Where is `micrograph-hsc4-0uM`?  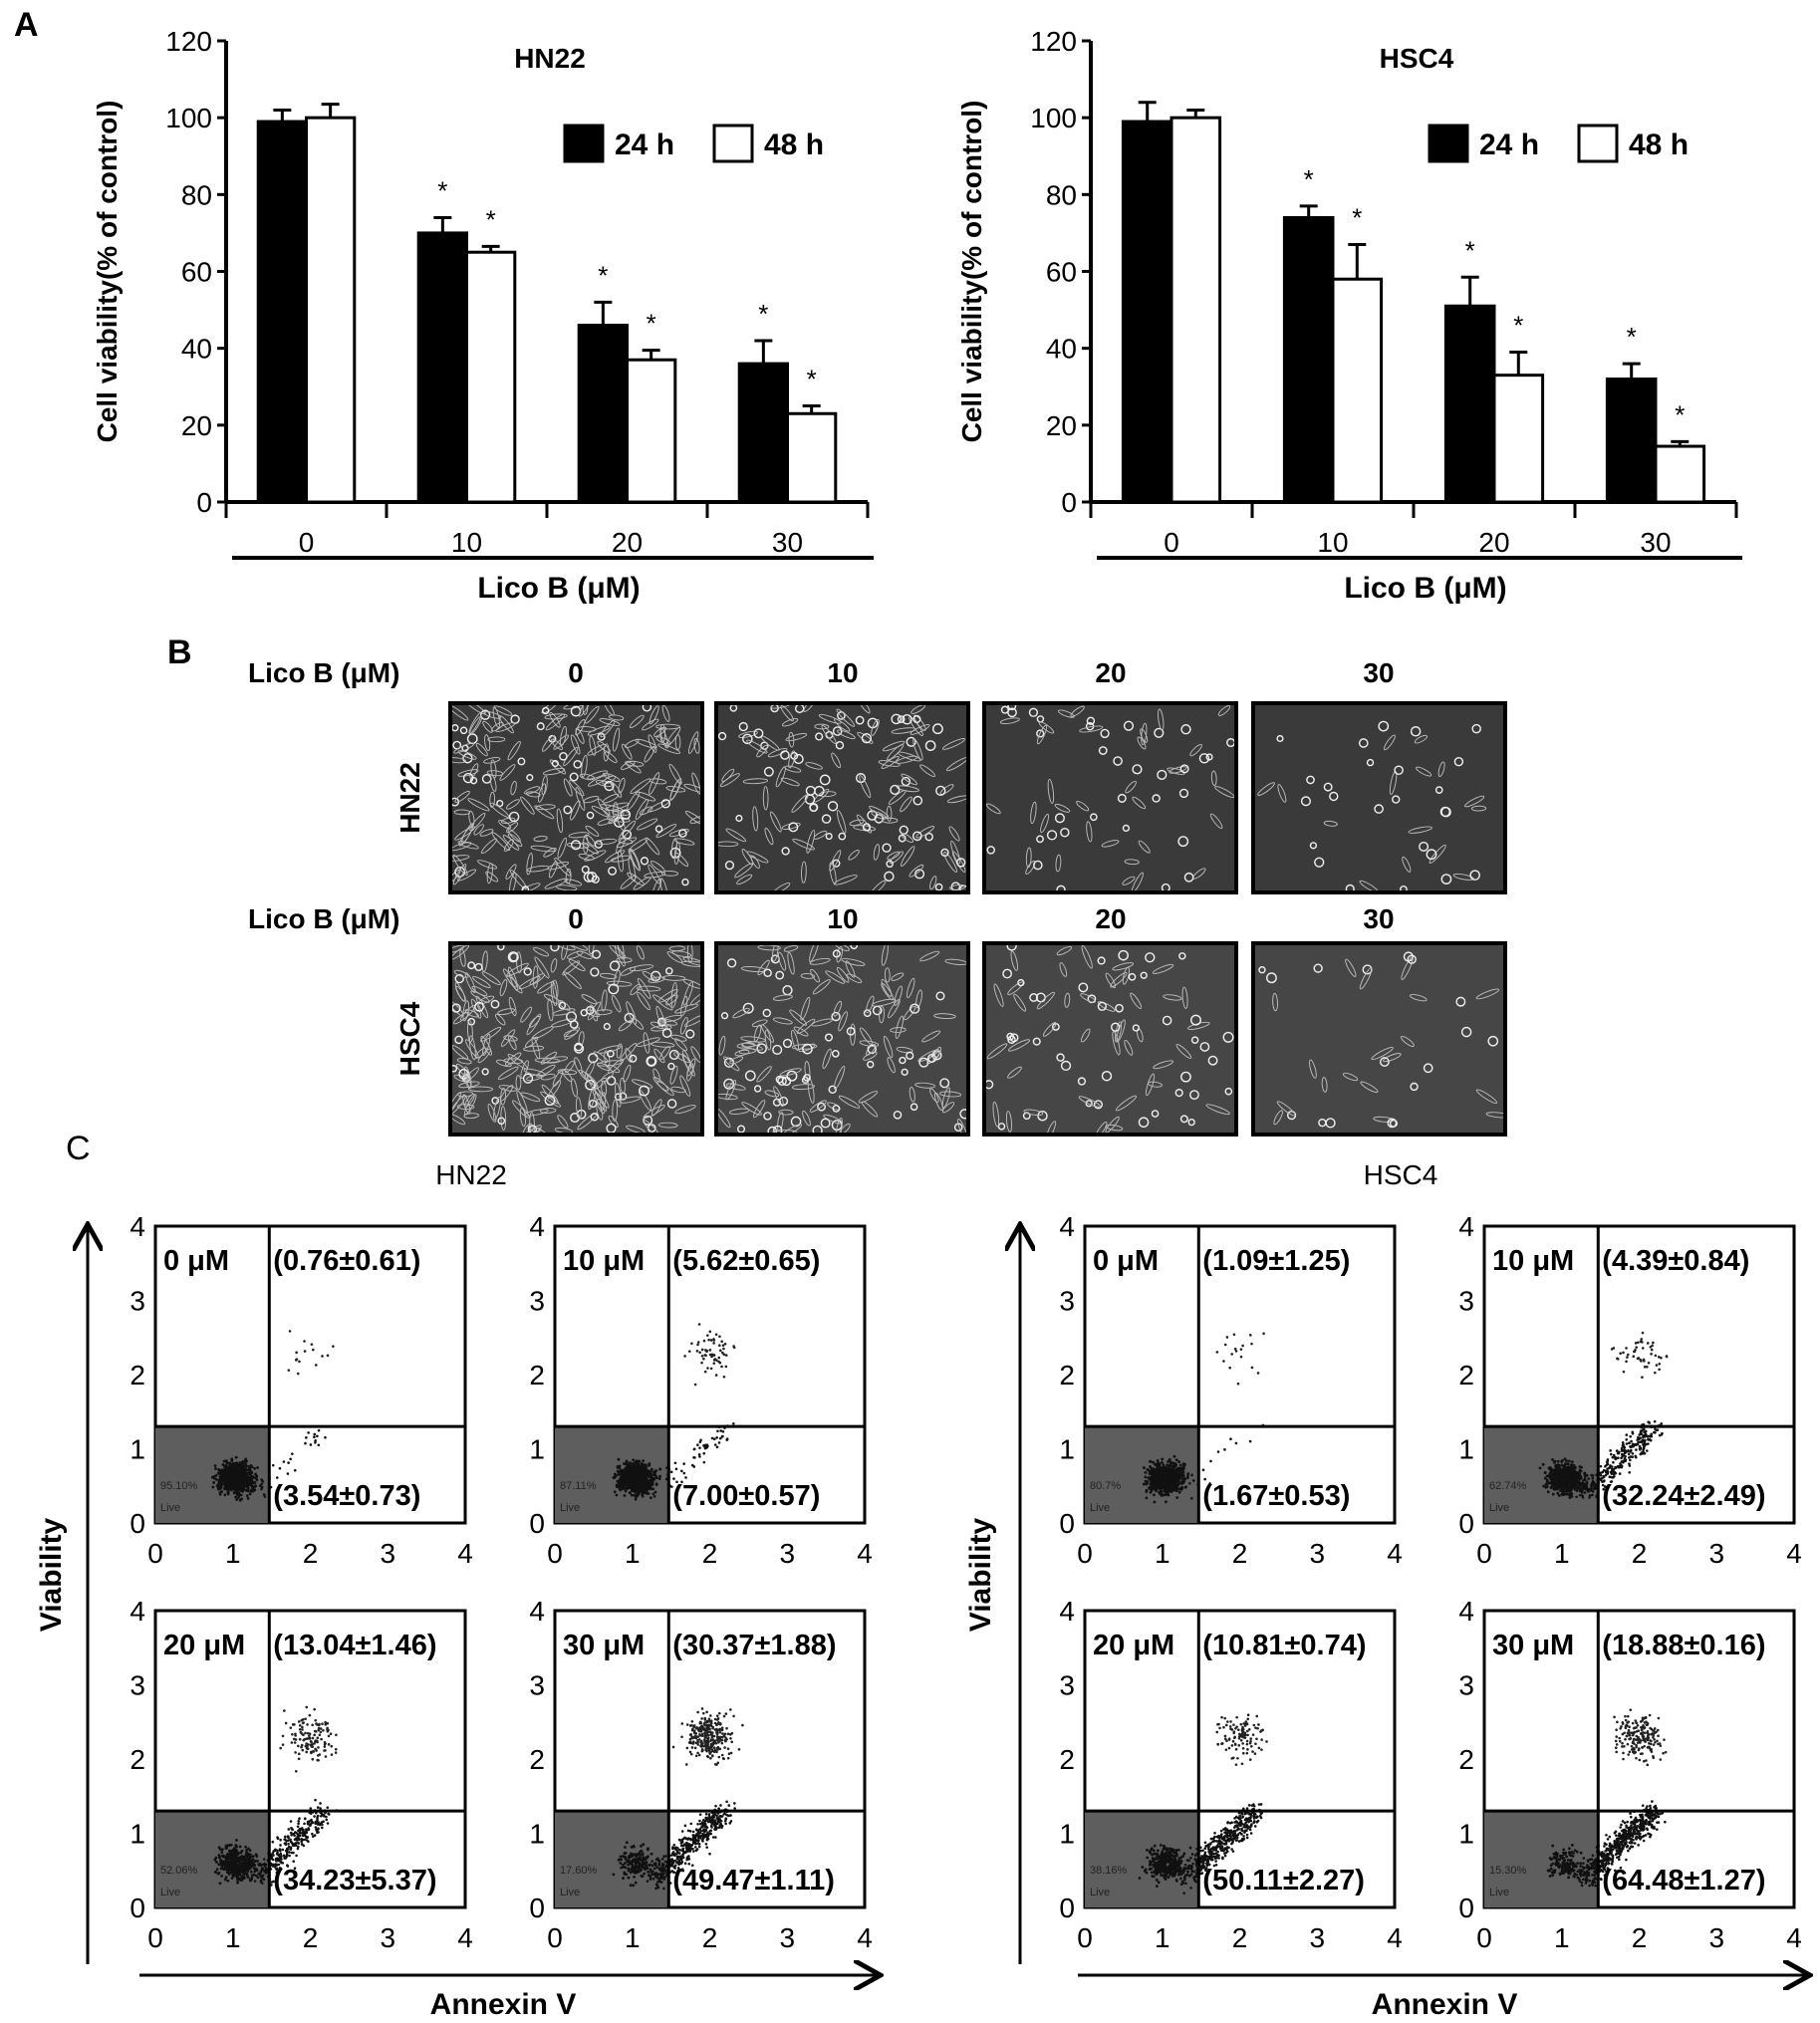
micrograph-hsc4-0uM is located at coordinates (576, 1039).